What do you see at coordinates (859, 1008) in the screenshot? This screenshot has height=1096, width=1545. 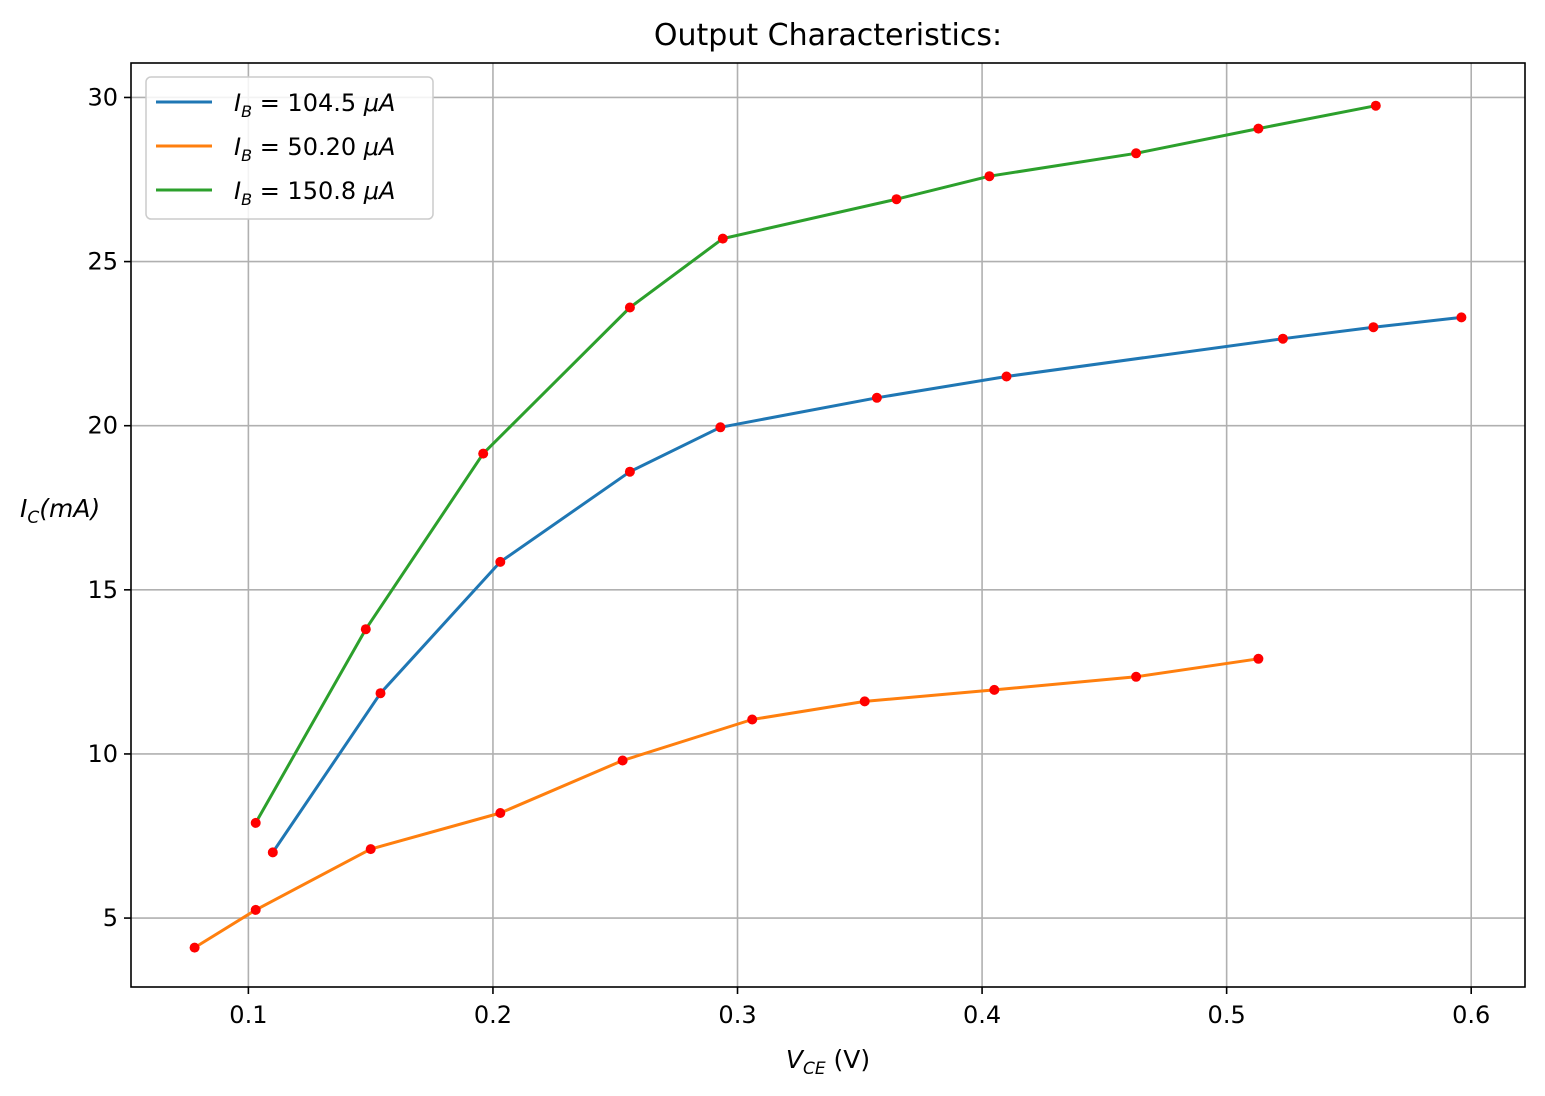 I see `x-ticks: 0.1 0.2 0.3 0.4 0.5 0.6` at bounding box center [859, 1008].